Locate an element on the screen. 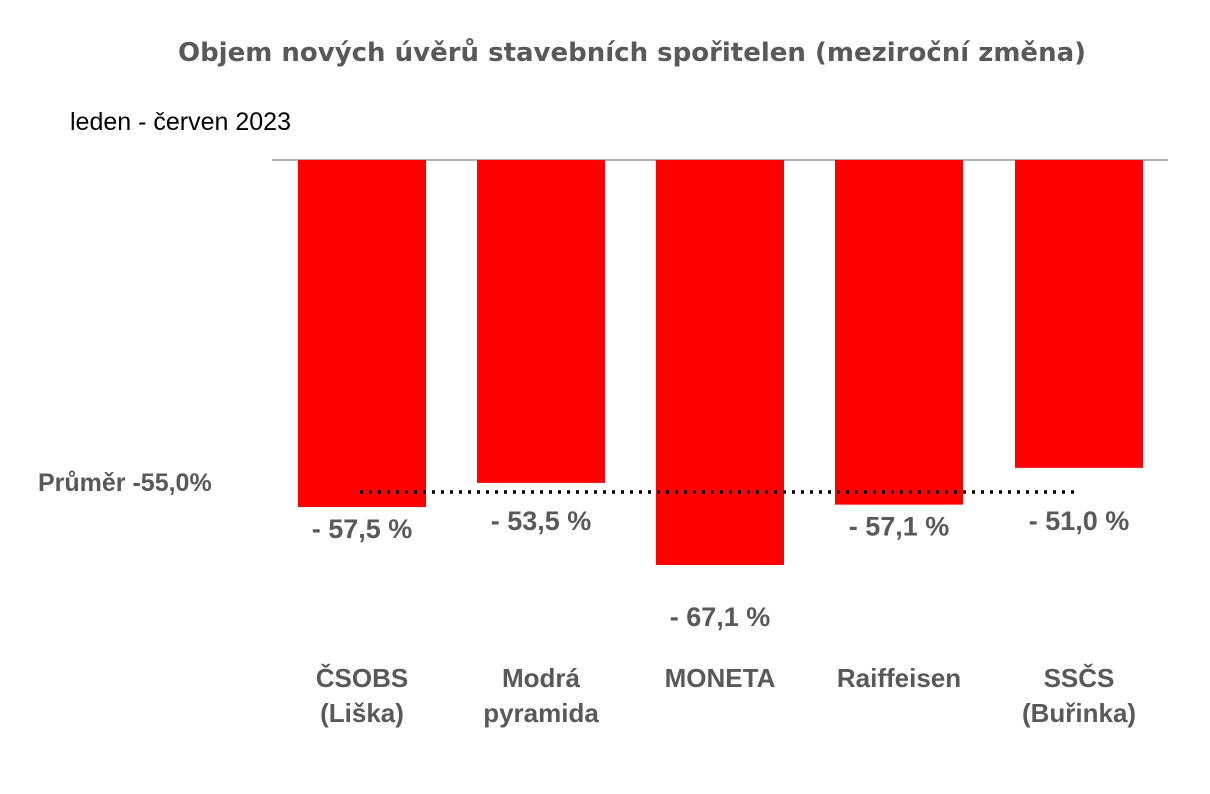  data-label-3: - 57,1 % is located at coordinates (899, 527).